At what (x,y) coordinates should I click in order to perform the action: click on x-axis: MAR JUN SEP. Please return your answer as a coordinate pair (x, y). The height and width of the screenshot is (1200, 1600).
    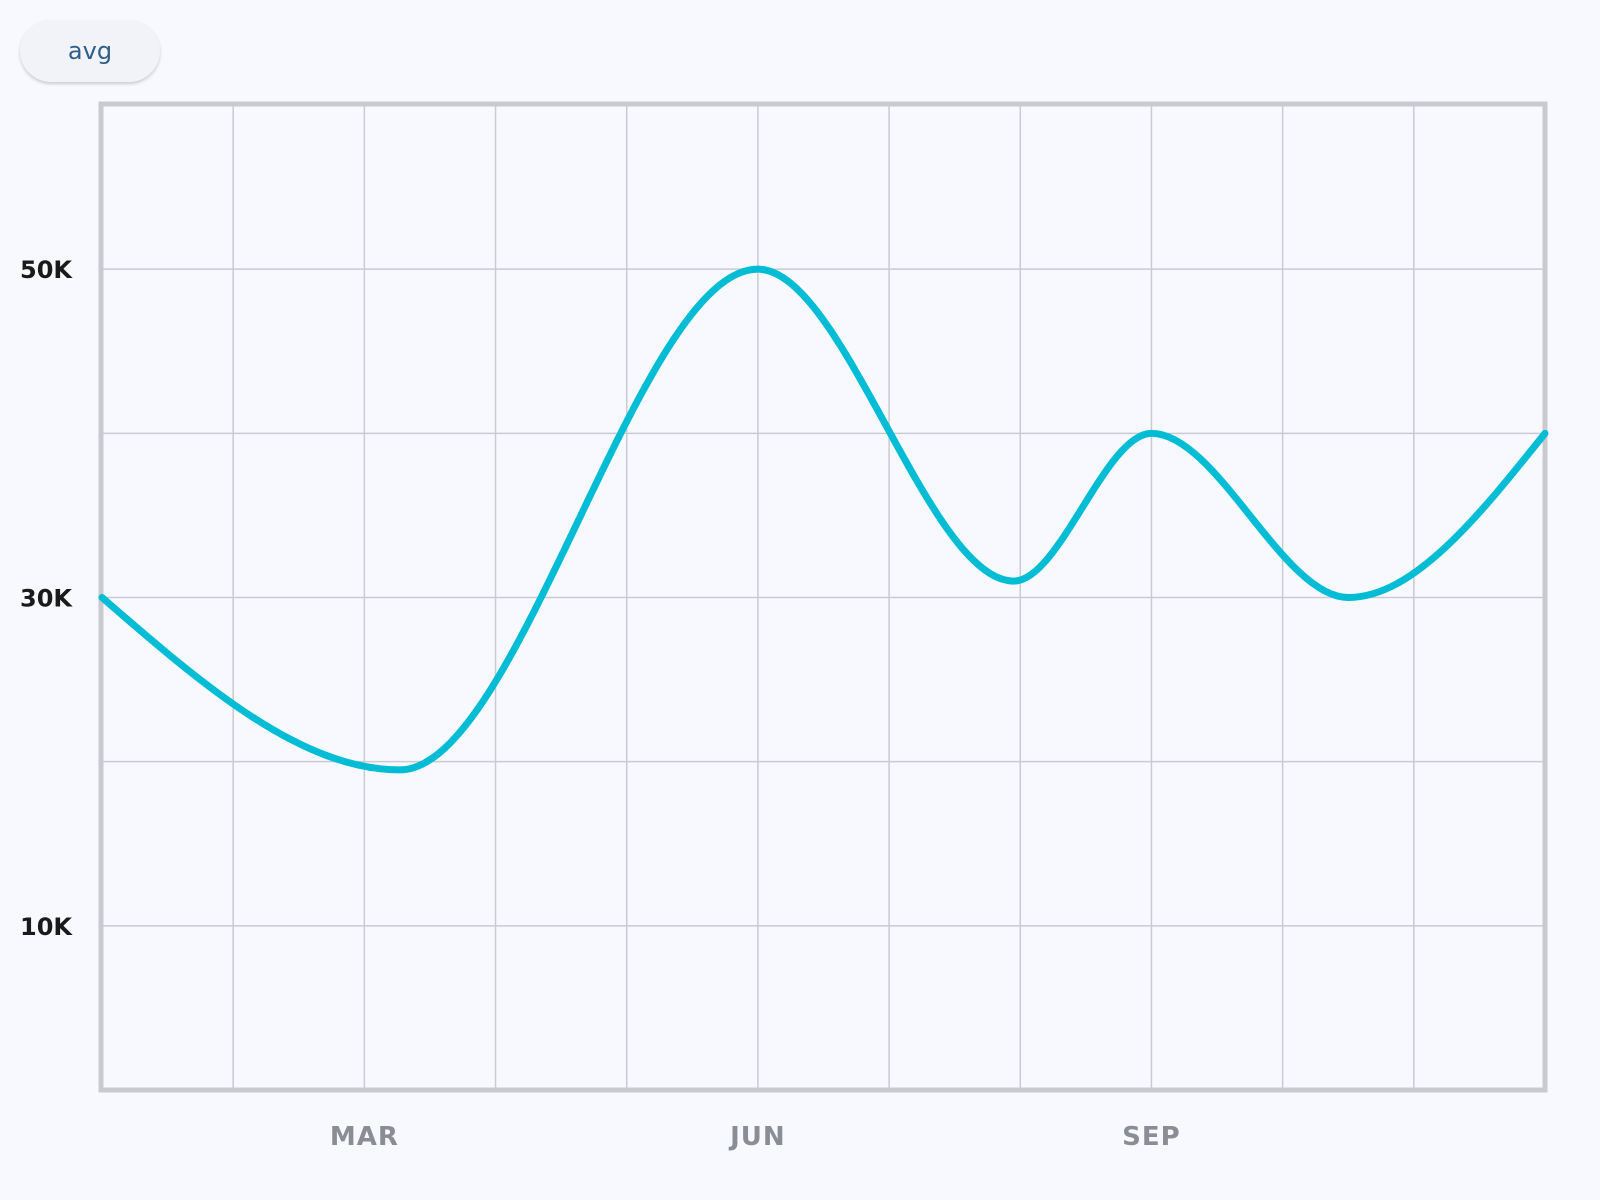
    Looking at the image, I should click on (755, 1137).